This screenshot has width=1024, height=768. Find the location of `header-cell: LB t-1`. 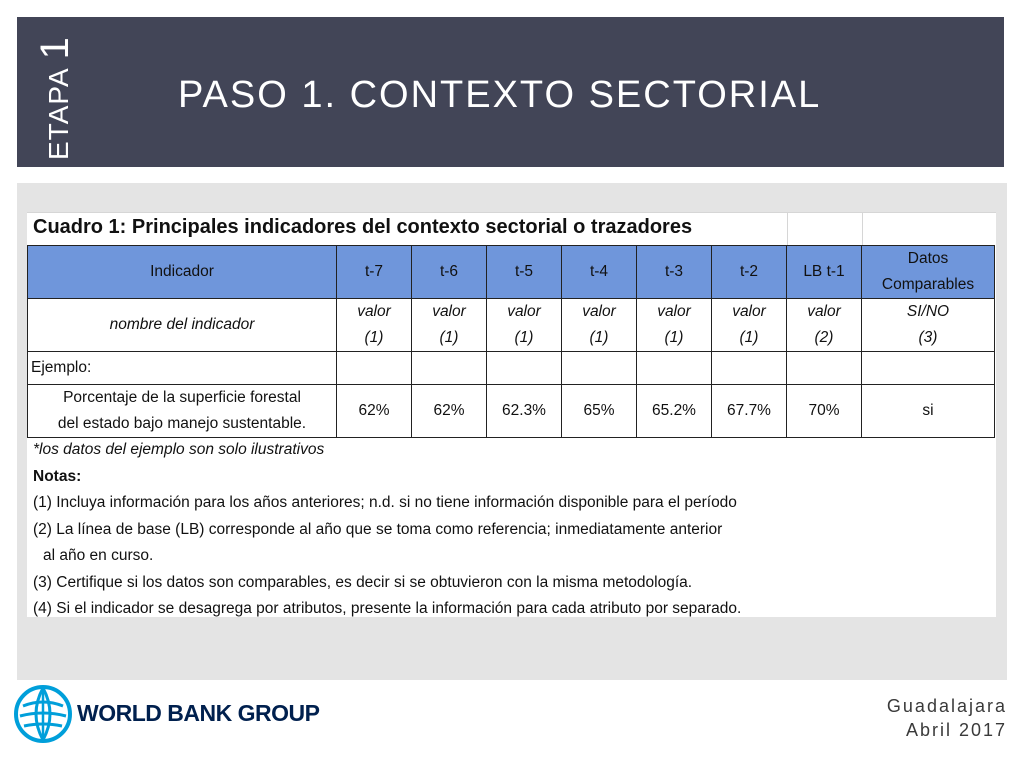

header-cell: LB t-1 is located at coordinates (824, 272).